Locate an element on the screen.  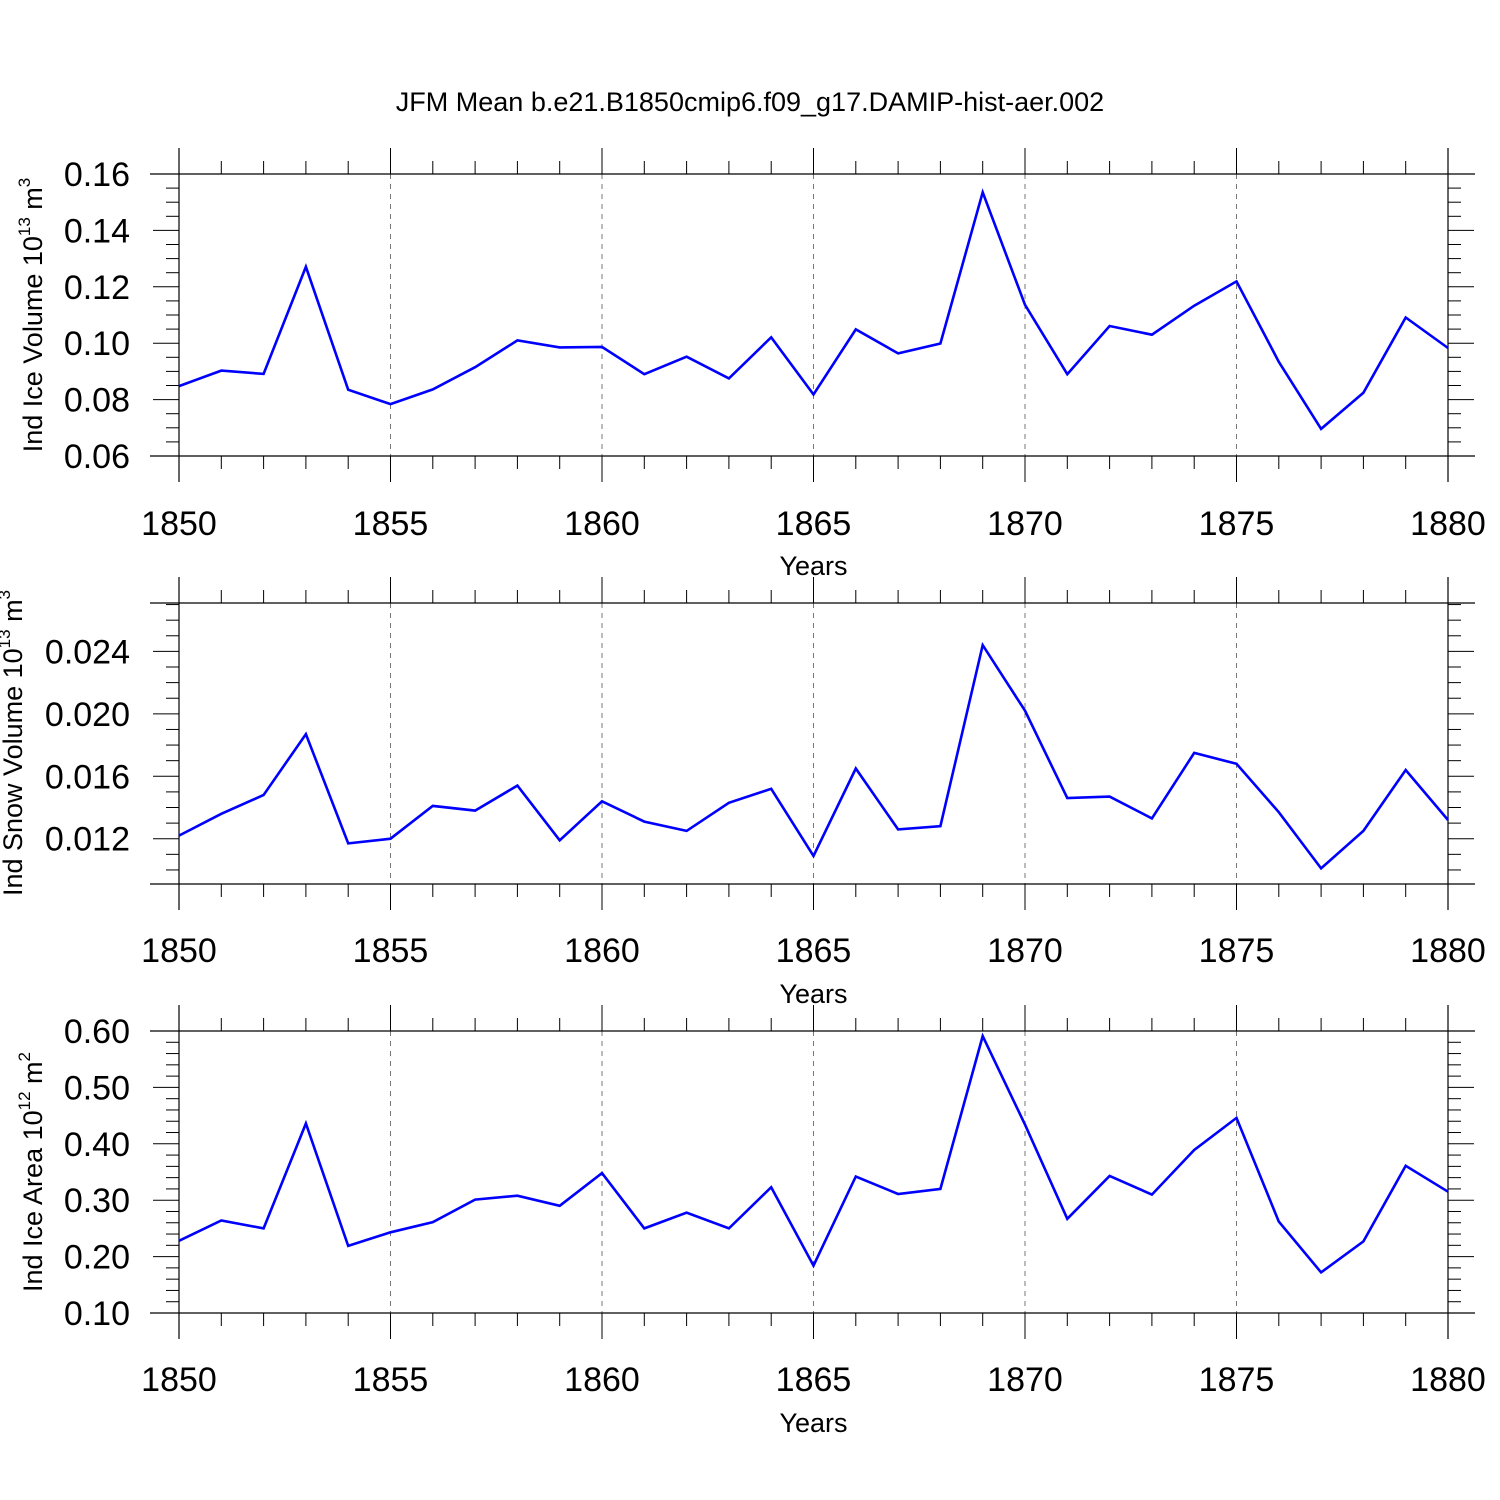
panel-0-y-tick-label: 0.12 is located at coordinates (97, 288).